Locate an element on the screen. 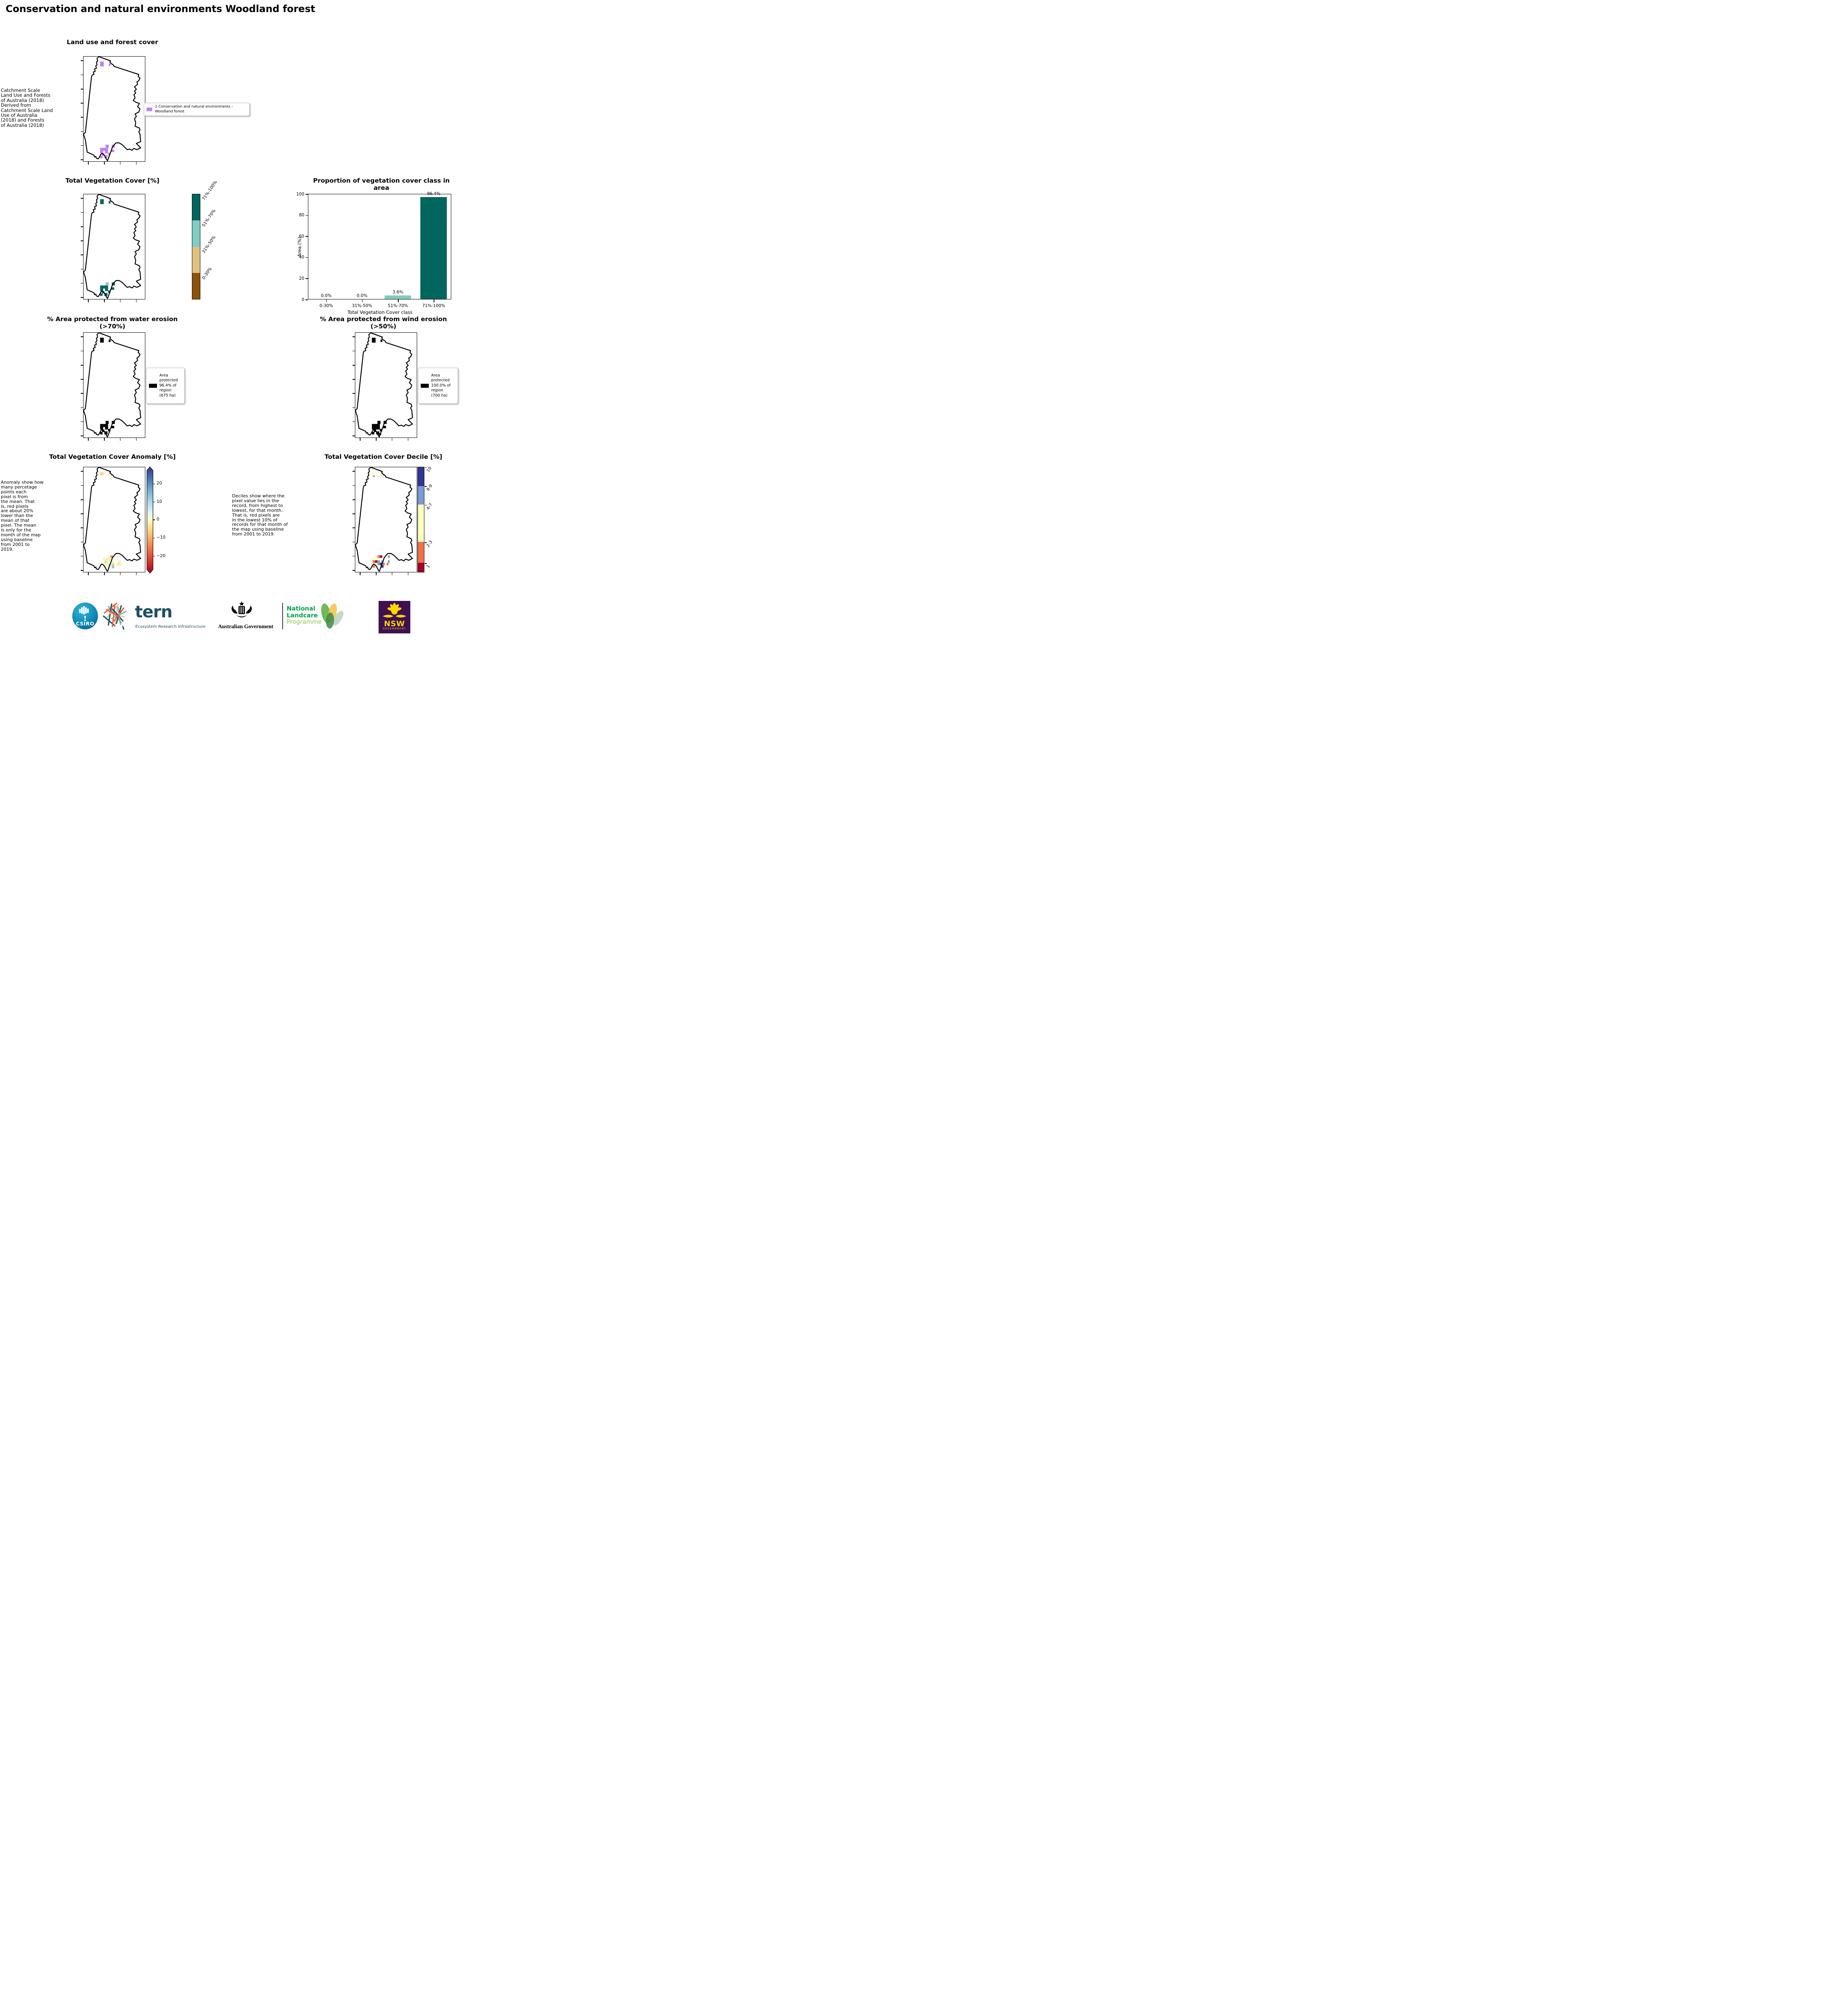 Image resolution: width=1848 pixels, height=2007 pixels. veg-colorbar-label: 71%-100% is located at coordinates (209, 190).